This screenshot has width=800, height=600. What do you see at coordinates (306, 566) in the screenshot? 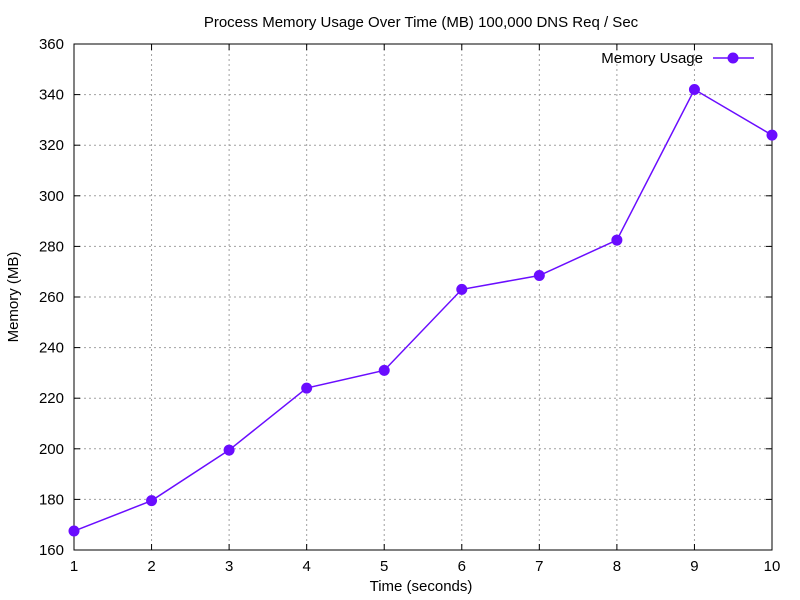
I see `x-tick-label: 4` at bounding box center [306, 566].